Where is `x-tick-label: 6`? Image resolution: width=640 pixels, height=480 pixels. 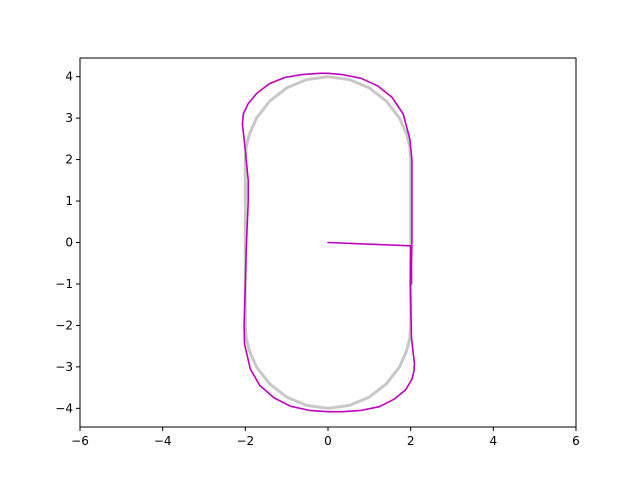
x-tick-label: 6 is located at coordinates (576, 441).